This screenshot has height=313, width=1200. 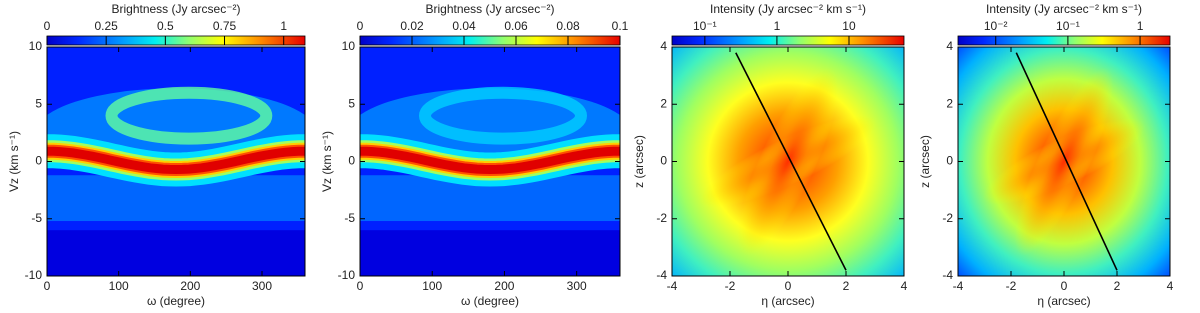 I want to click on colorbar-tick-label: 10⁻², so click(x=996, y=26).